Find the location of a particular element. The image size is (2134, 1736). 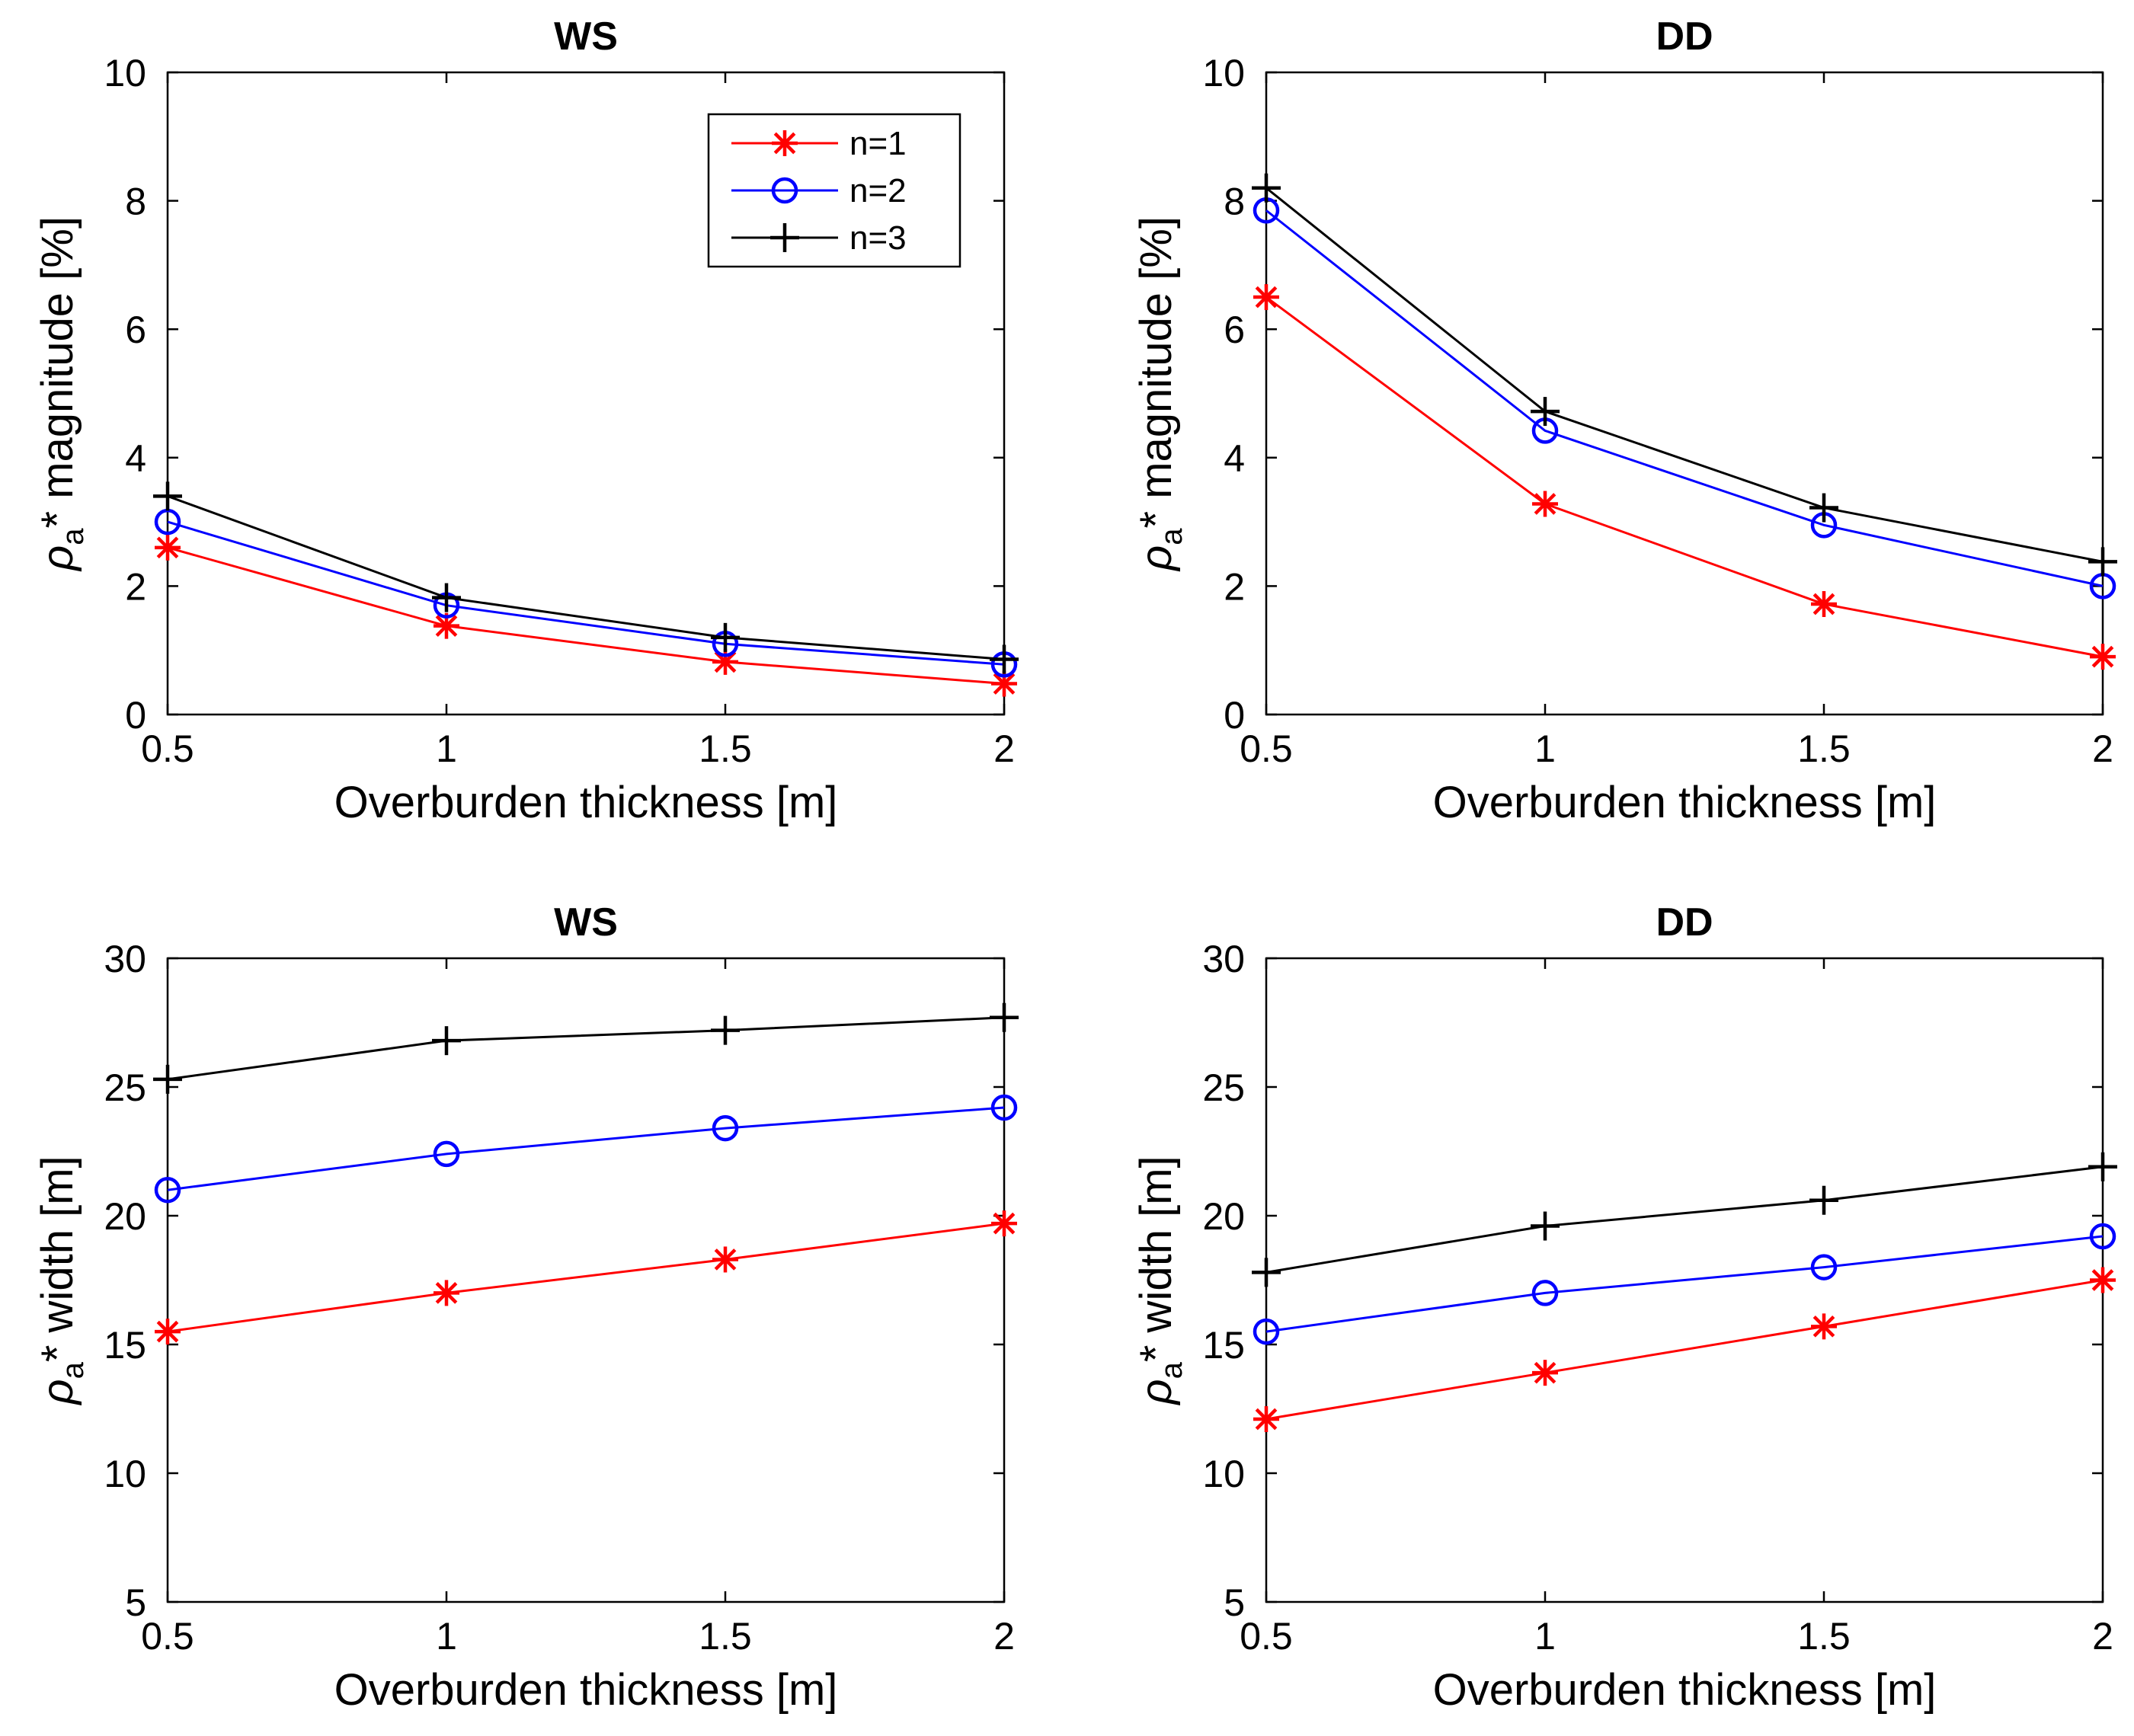

legend-entry: n=2 is located at coordinates (819, 190).